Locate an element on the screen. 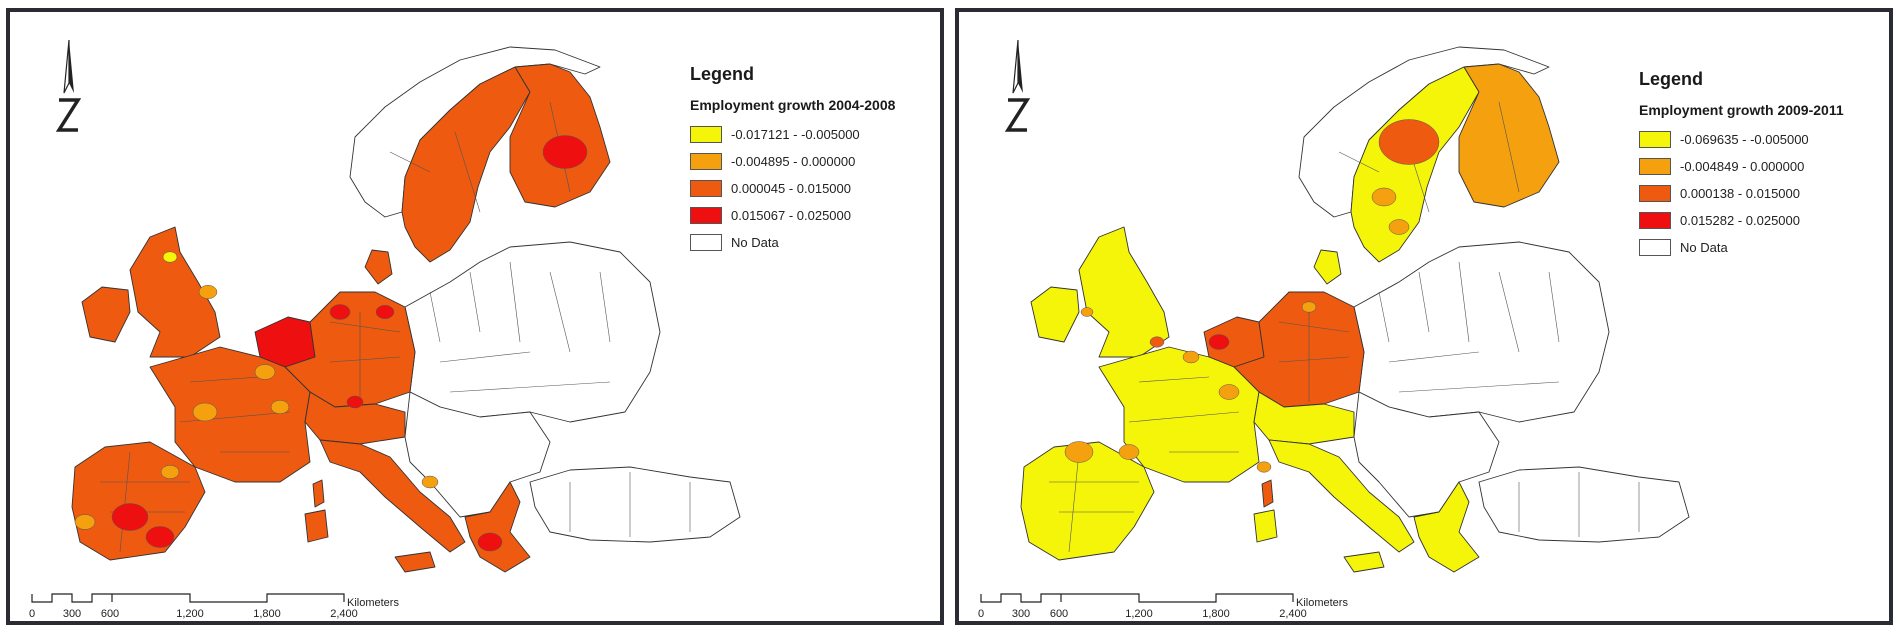  scale-units-label: Kilometers is located at coordinates (1322, 603).